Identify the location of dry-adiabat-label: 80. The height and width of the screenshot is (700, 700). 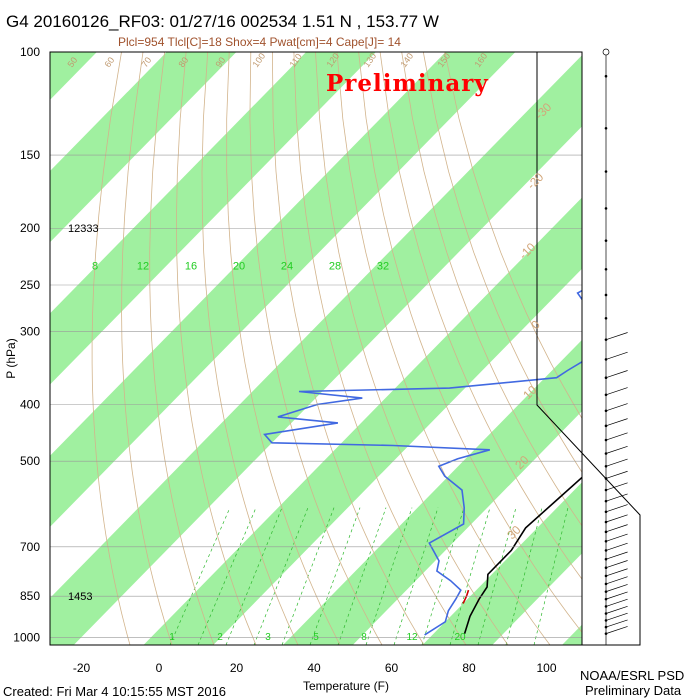
(183, 62).